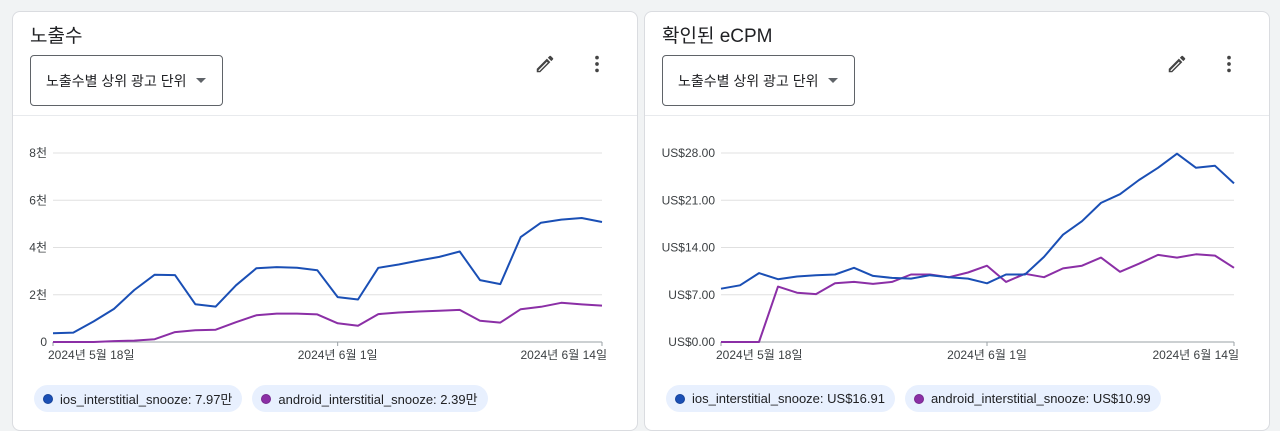 This screenshot has height=431, width=1280. Describe the element at coordinates (689, 200) in the screenshot. I see `y-tick-label: US$21.00` at that location.